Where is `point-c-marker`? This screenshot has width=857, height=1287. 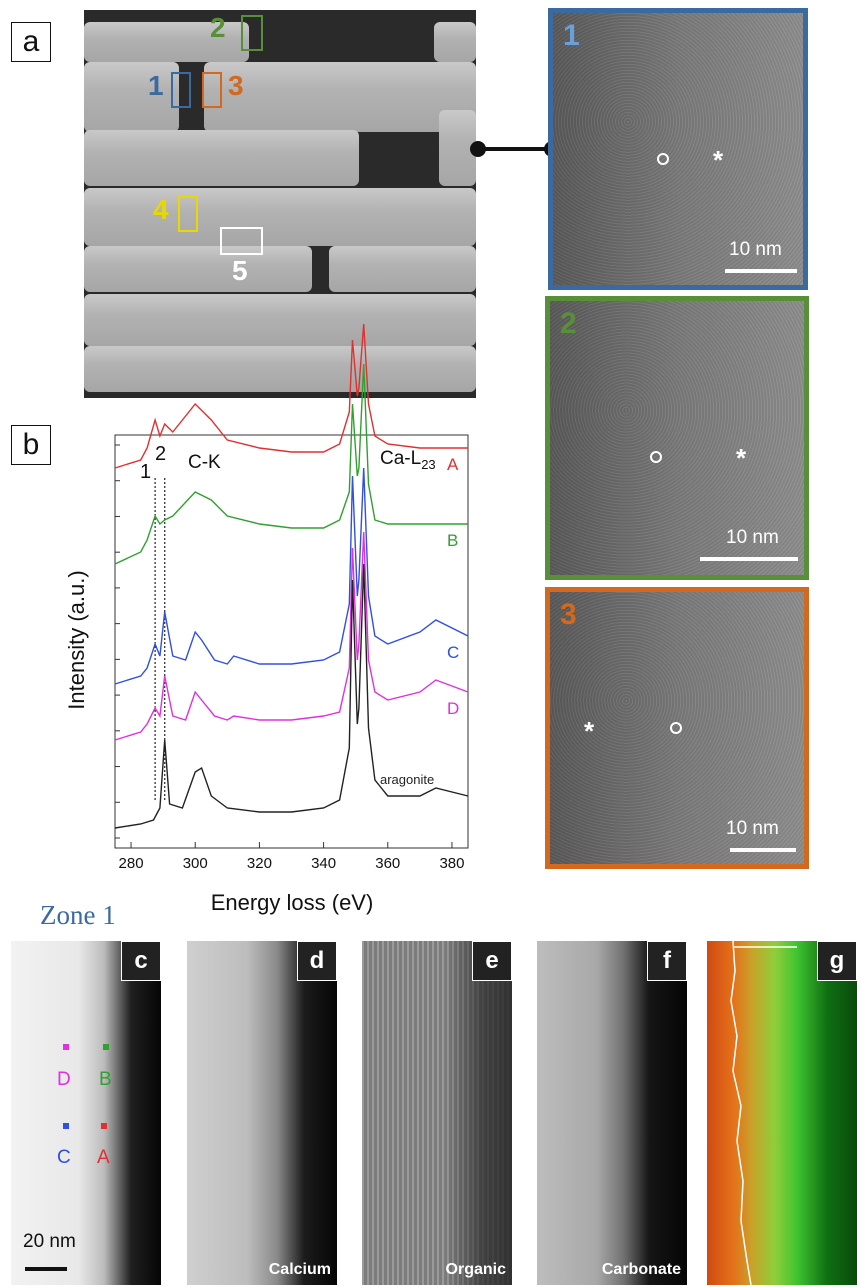
point-c-marker is located at coordinates (66, 1126).